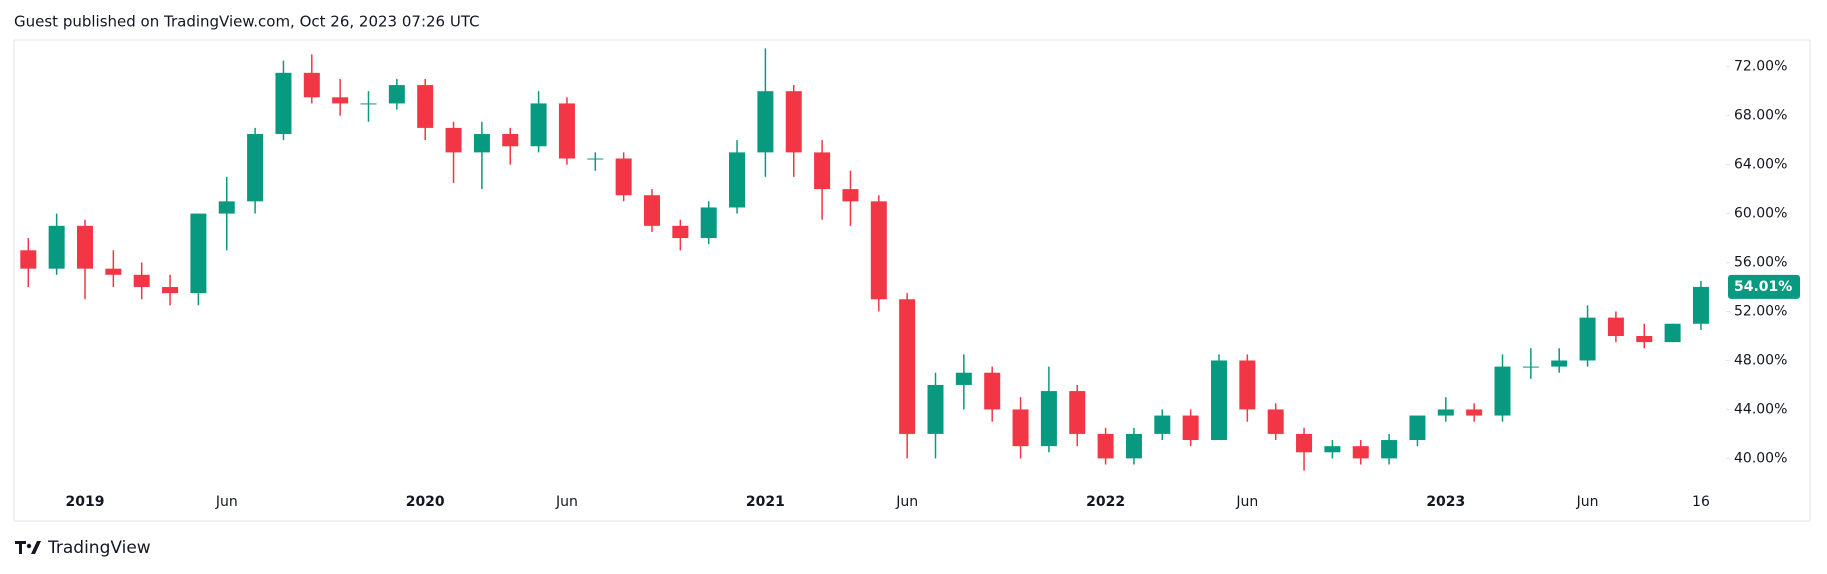 The width and height of the screenshot is (1827, 574). I want to click on logo, so click(28, 547).